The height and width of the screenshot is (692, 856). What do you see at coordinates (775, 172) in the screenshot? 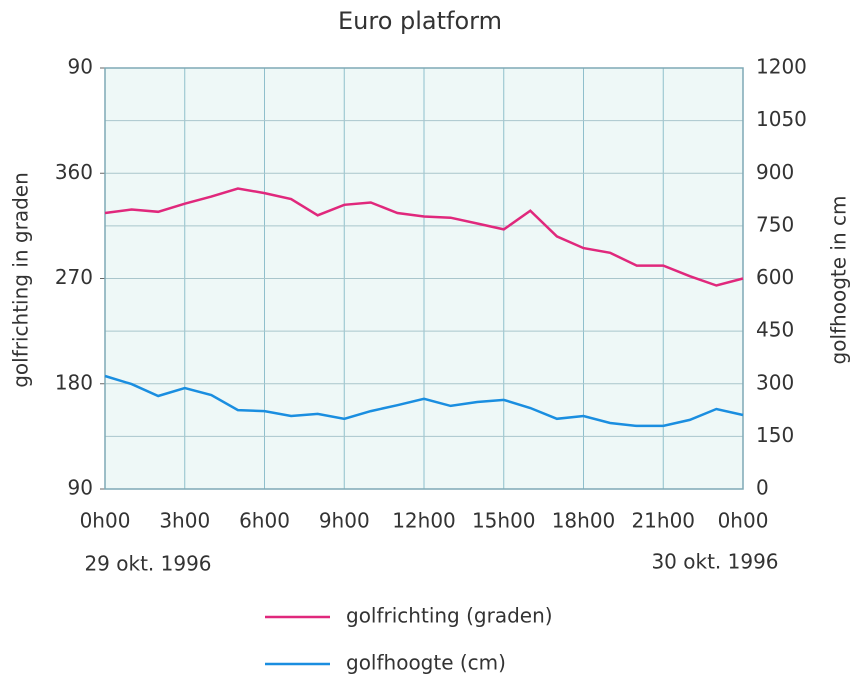
I see `y2-tick-label: 900` at bounding box center [775, 172].